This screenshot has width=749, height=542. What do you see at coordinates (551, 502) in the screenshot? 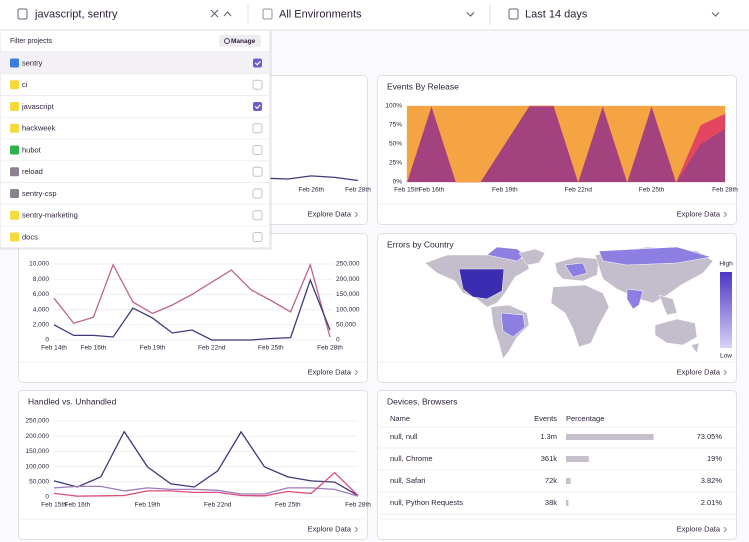
I see `row-events: 38k` at bounding box center [551, 502].